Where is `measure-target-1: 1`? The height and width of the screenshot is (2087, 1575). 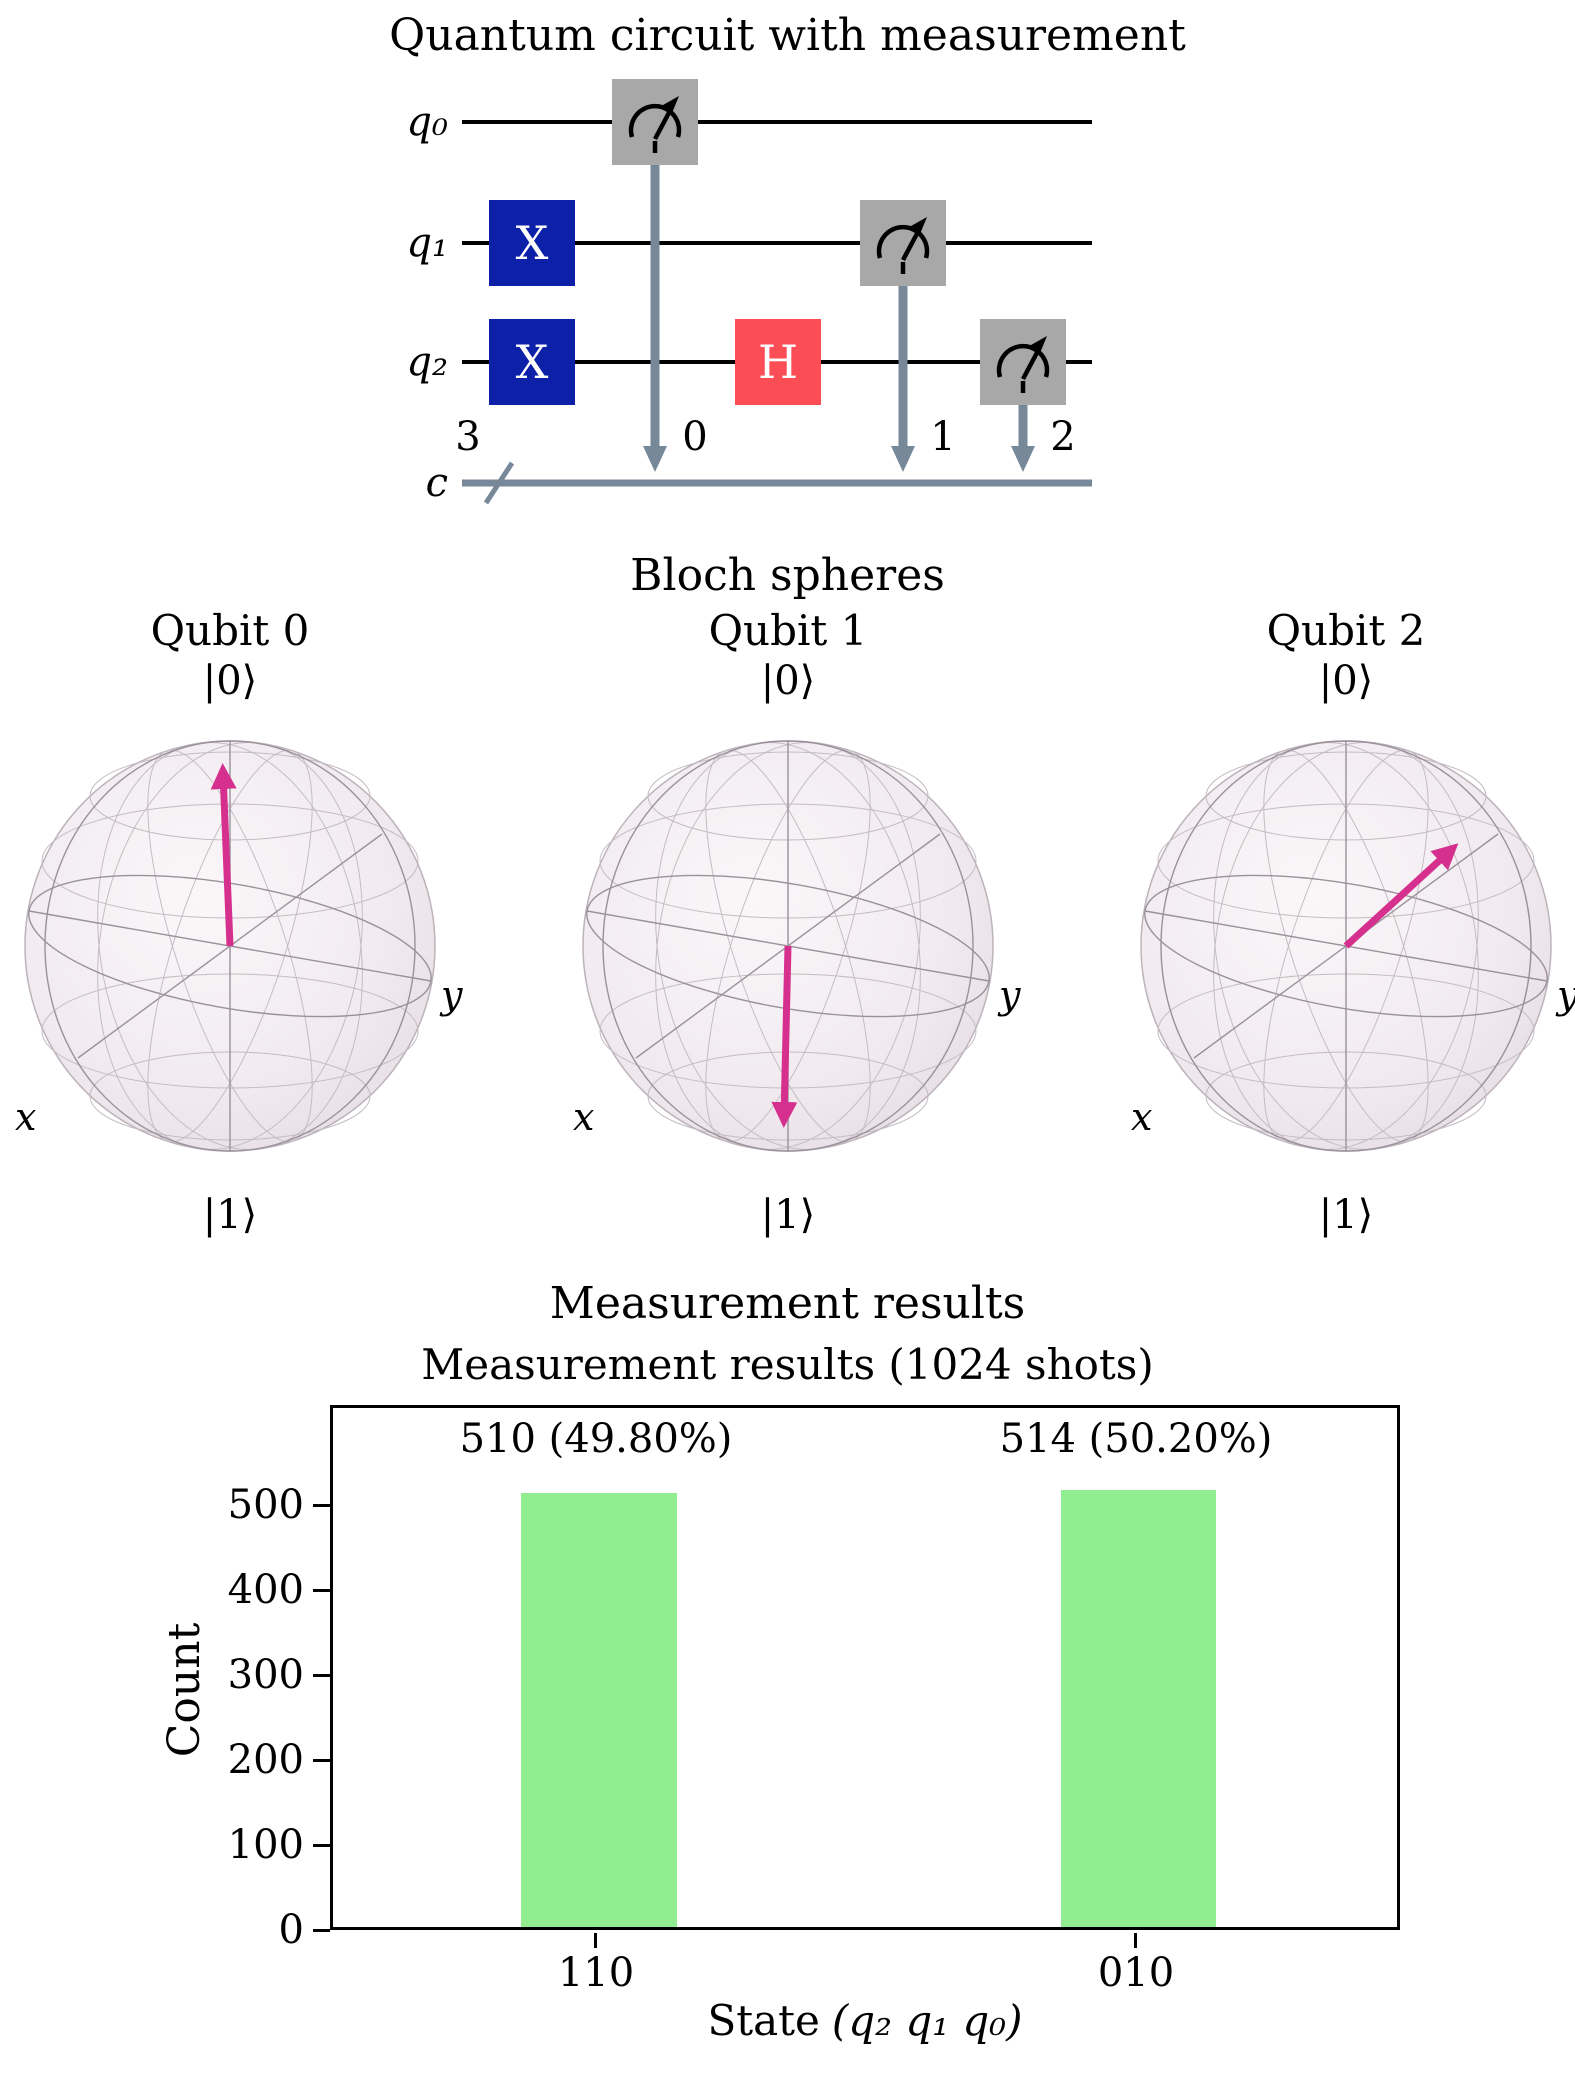 measure-target-1: 1 is located at coordinates (943, 437).